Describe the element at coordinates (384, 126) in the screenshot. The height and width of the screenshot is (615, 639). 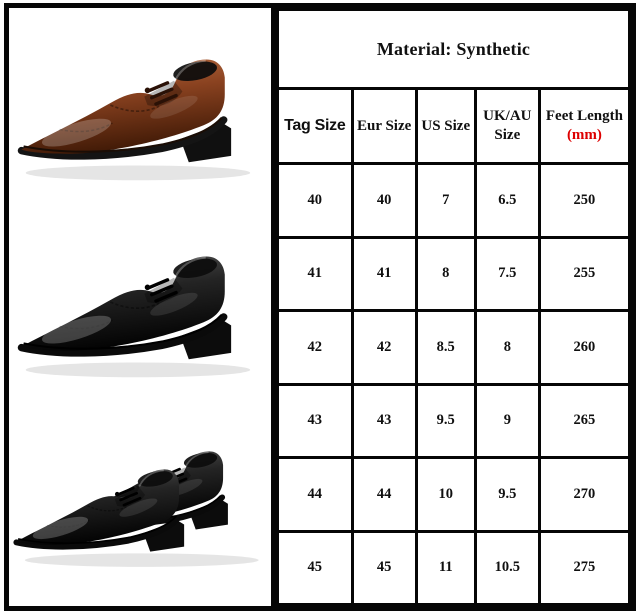
I see `column-header-eur-size: Eur Size` at that location.